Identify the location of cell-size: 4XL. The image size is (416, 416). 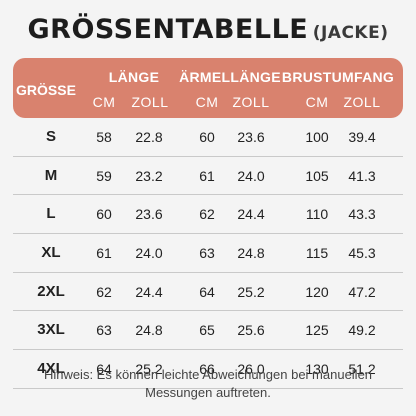
(51, 369).